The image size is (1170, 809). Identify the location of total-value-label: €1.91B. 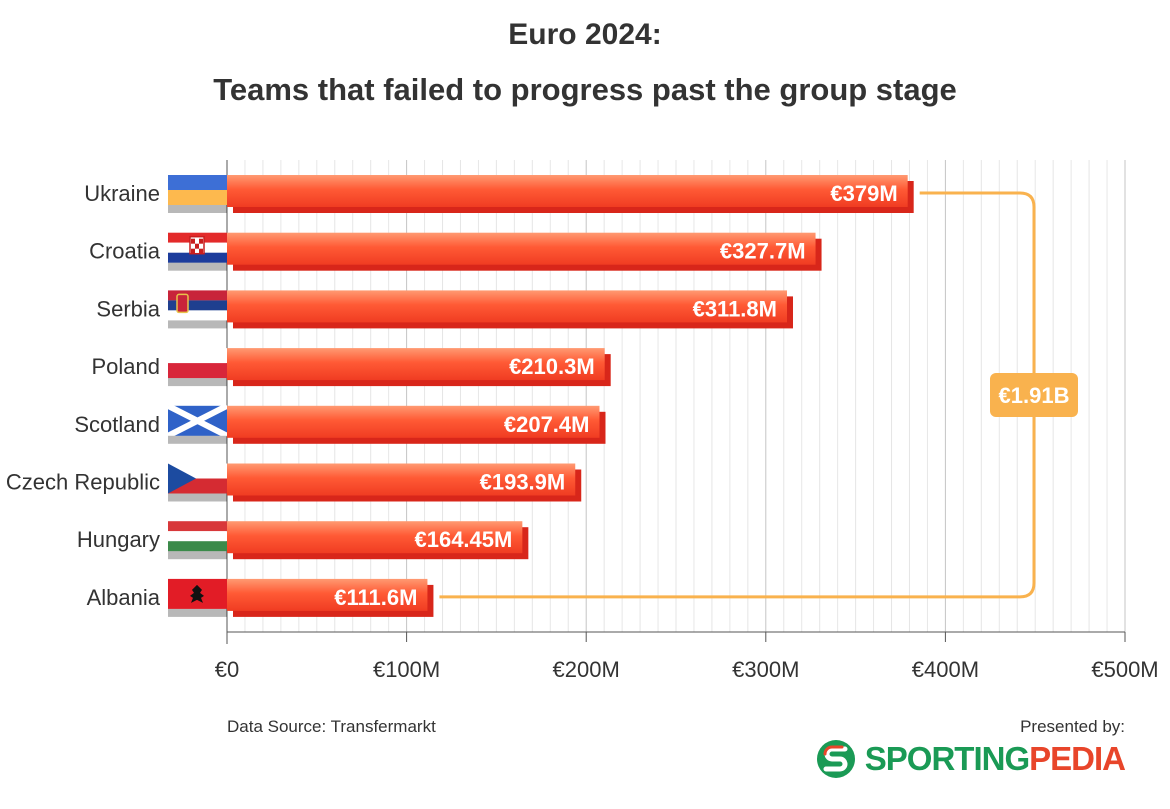
(1034, 395).